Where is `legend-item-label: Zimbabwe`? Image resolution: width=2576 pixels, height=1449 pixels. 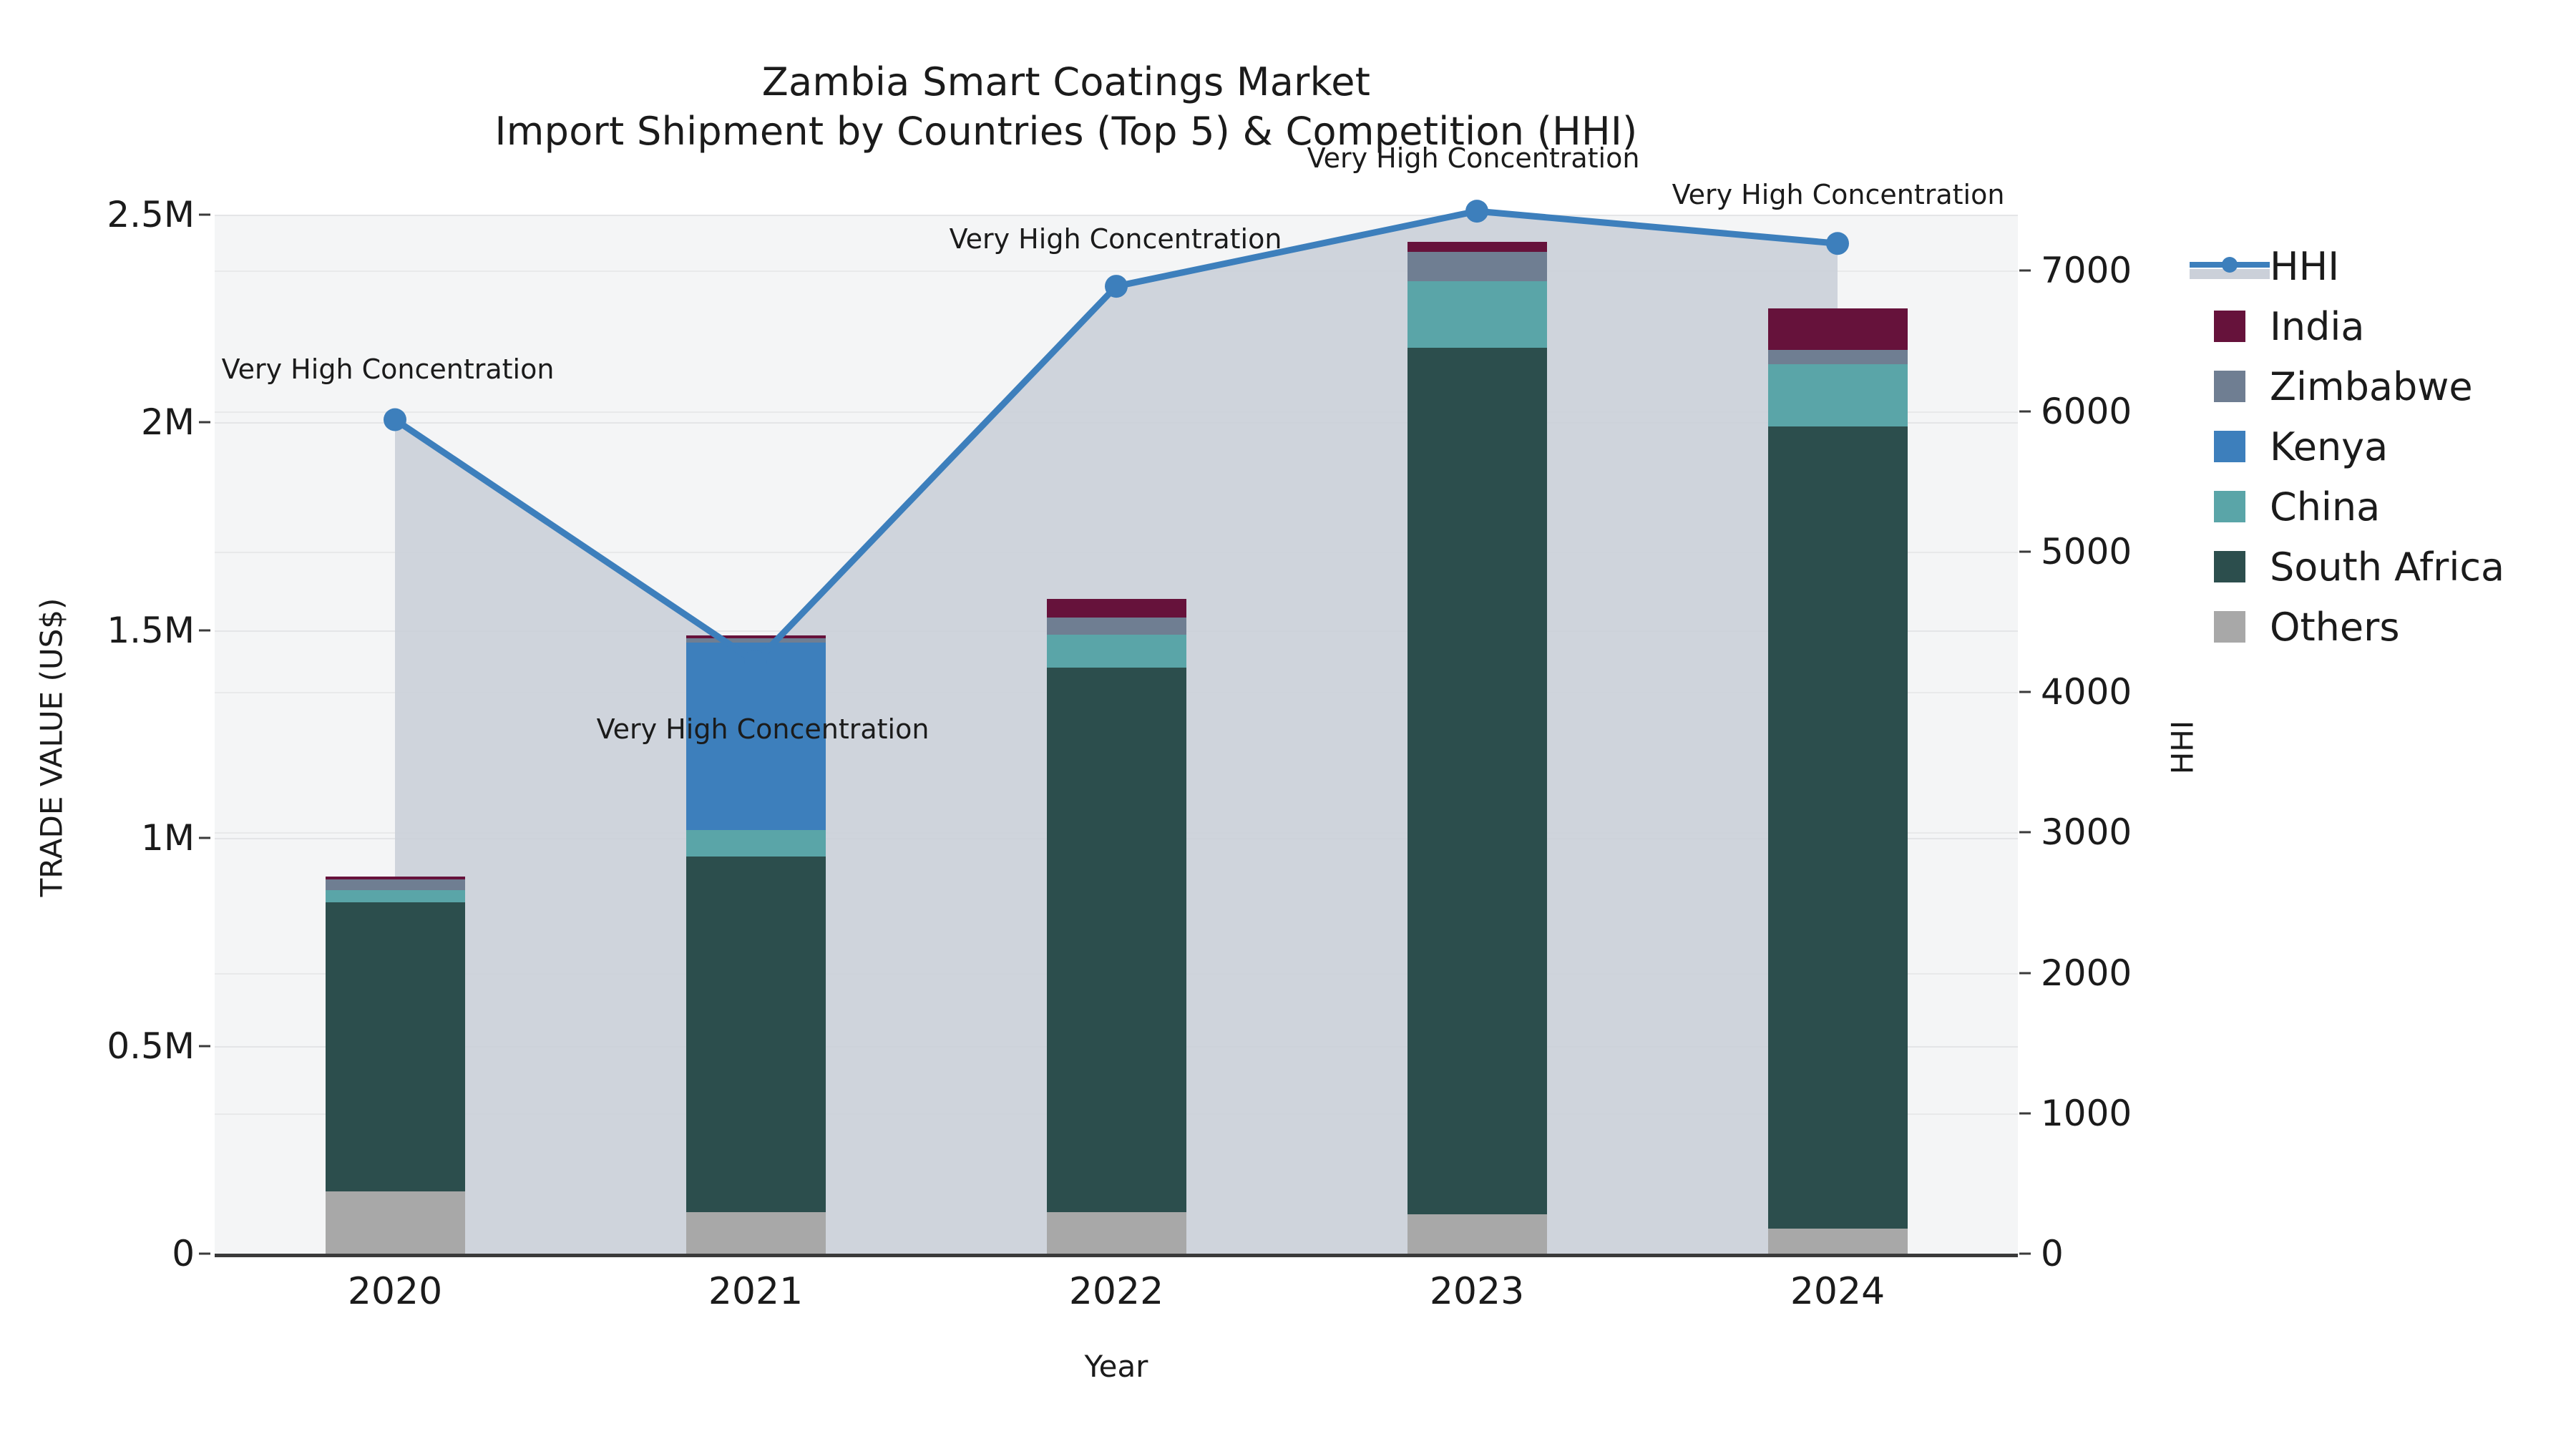 legend-item-label: Zimbabwe is located at coordinates (2371, 386).